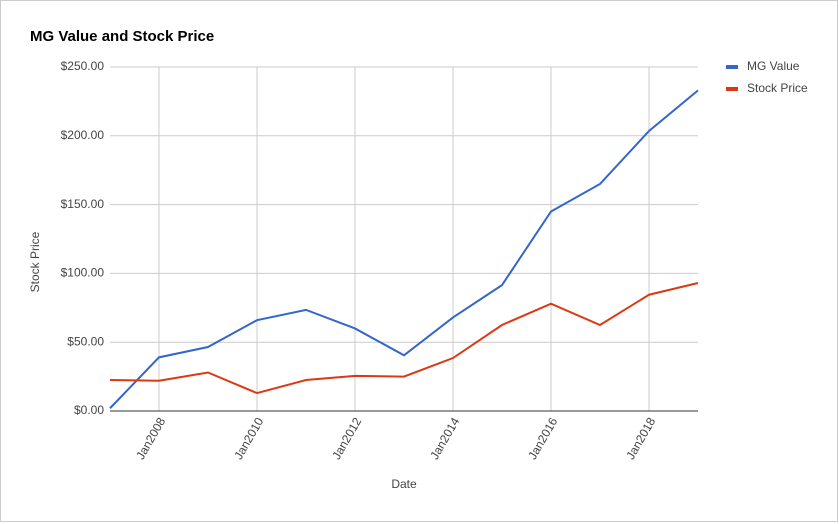 The height and width of the screenshot is (524, 839). What do you see at coordinates (122, 36) in the screenshot?
I see `chart-title: MG Value and Stock Price` at bounding box center [122, 36].